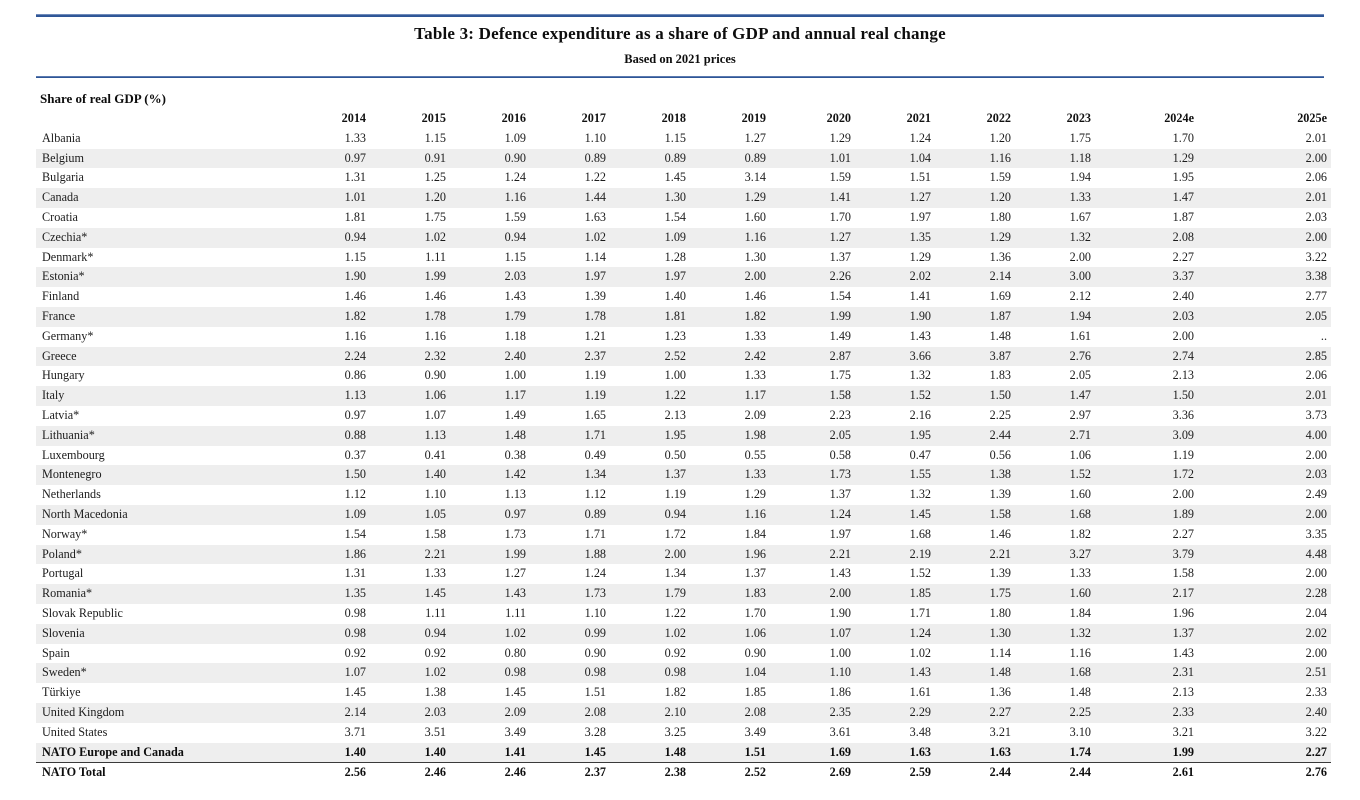 The image size is (1360, 800). Describe the element at coordinates (60, 216) in the screenshot. I see `country-cell: Croatia` at that location.